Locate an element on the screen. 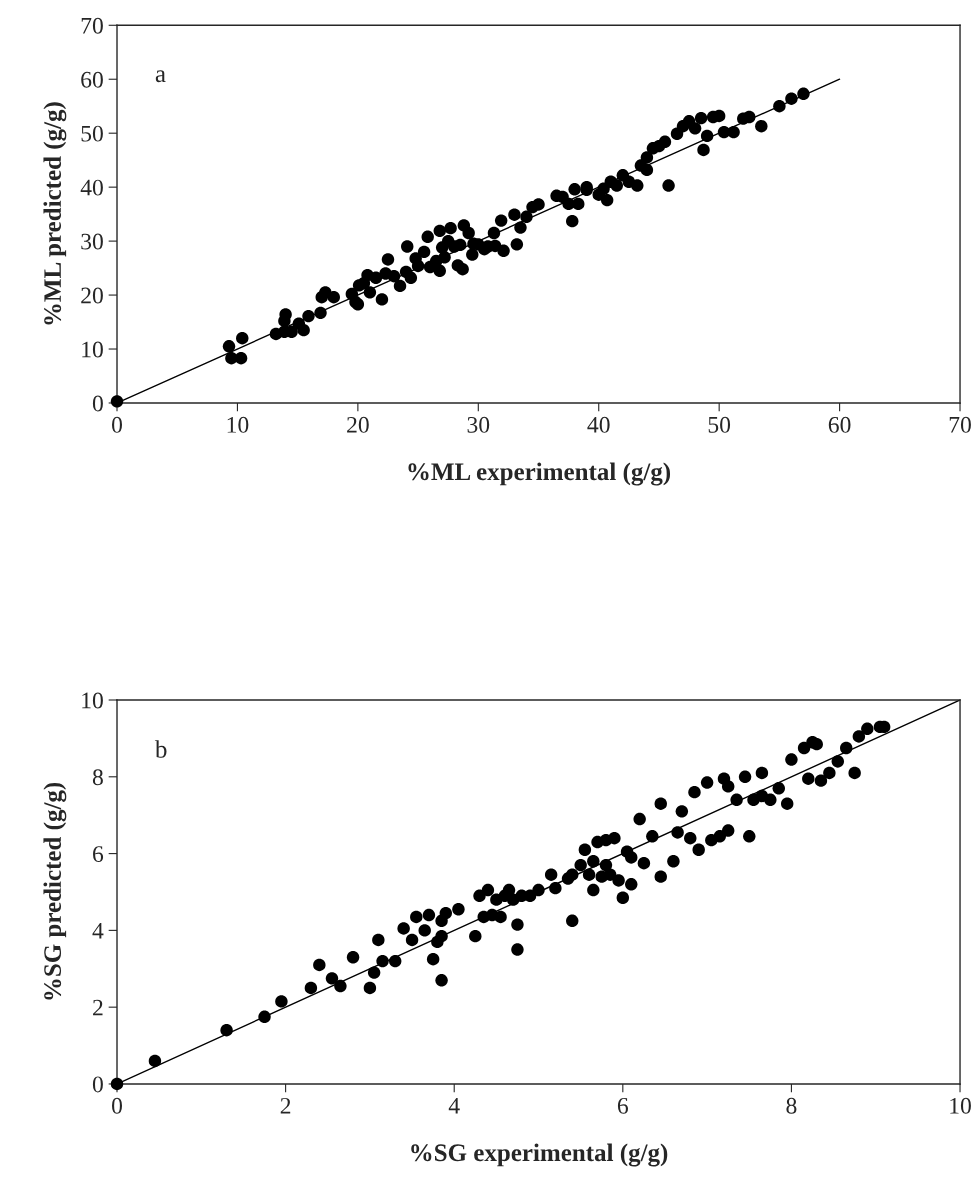  x-axis-title: %ML experimental (g/g) is located at coordinates (539, 474).